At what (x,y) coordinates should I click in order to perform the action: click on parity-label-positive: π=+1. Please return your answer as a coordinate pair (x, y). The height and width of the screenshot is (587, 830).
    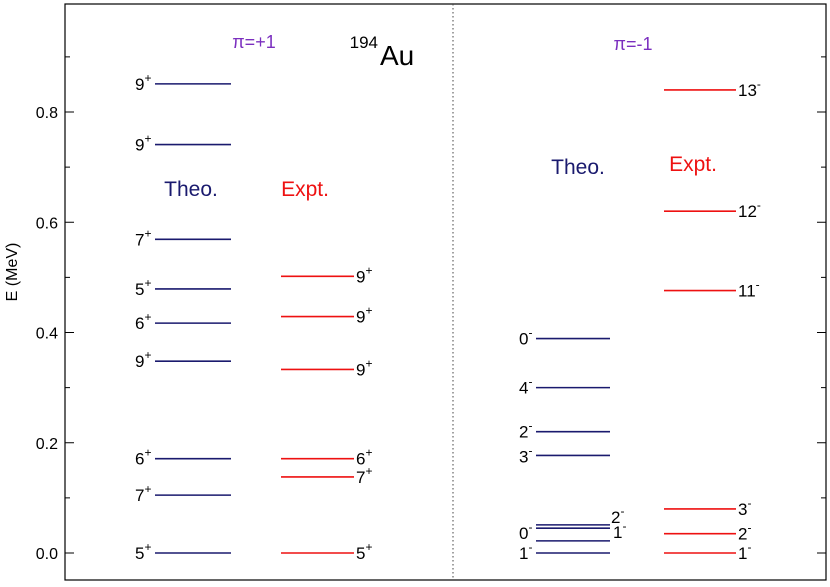
    Looking at the image, I should click on (253, 42).